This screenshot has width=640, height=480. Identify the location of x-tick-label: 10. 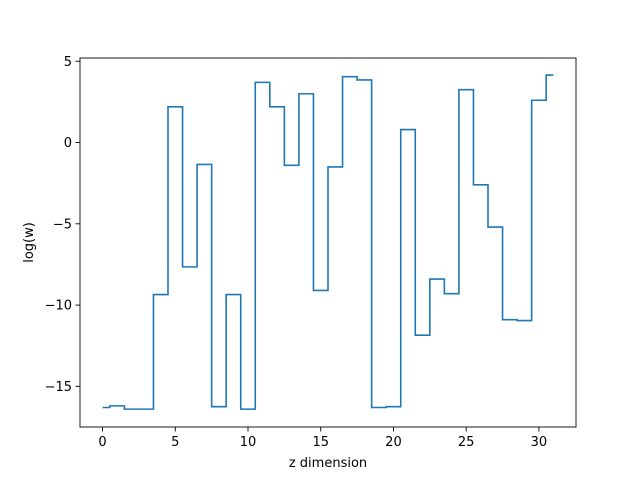
(248, 442).